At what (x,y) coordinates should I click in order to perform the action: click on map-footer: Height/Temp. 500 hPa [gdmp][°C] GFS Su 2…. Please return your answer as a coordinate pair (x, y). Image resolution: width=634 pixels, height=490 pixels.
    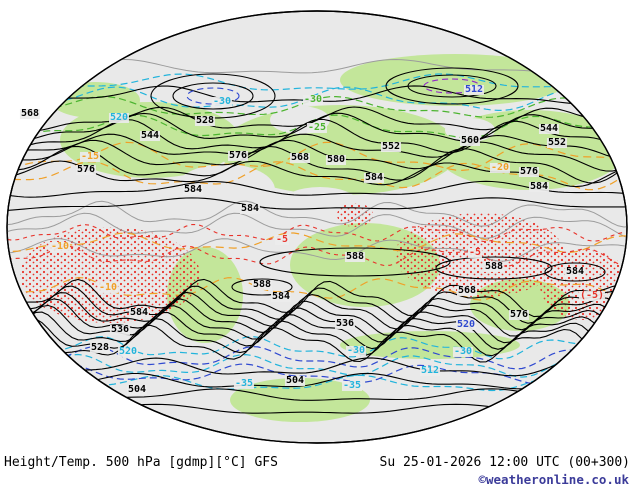
    Looking at the image, I should click on (317, 462).